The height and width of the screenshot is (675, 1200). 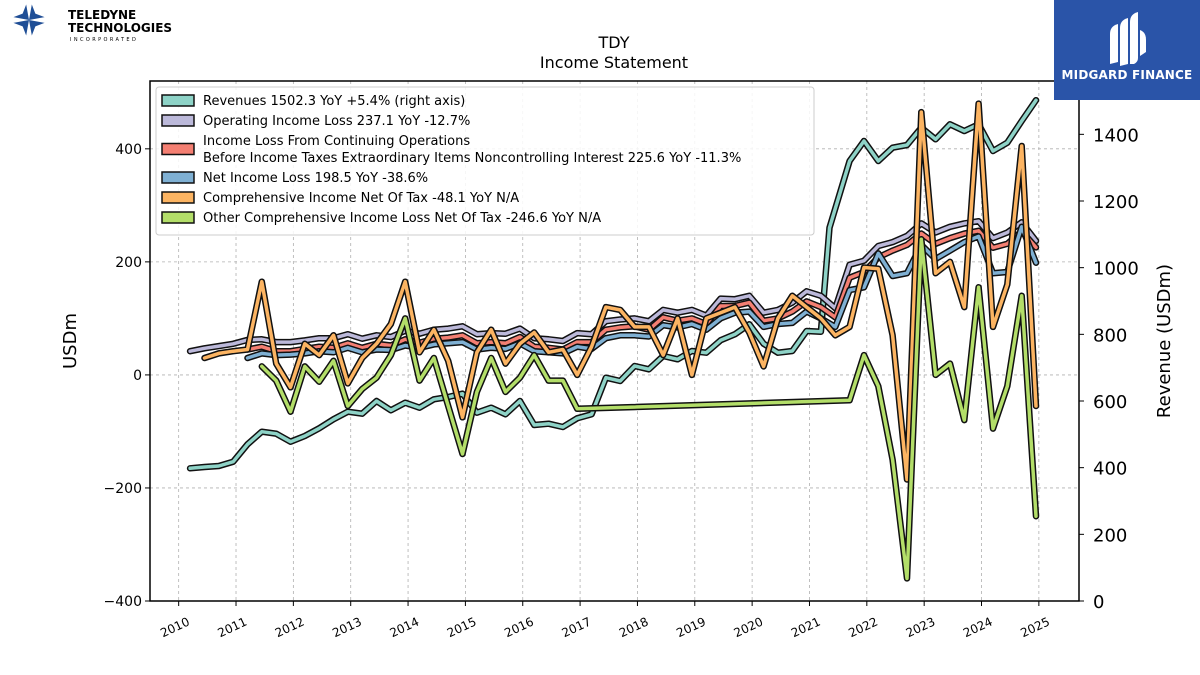 I want to click on x-tick-label: 2017, so click(x=577, y=628).